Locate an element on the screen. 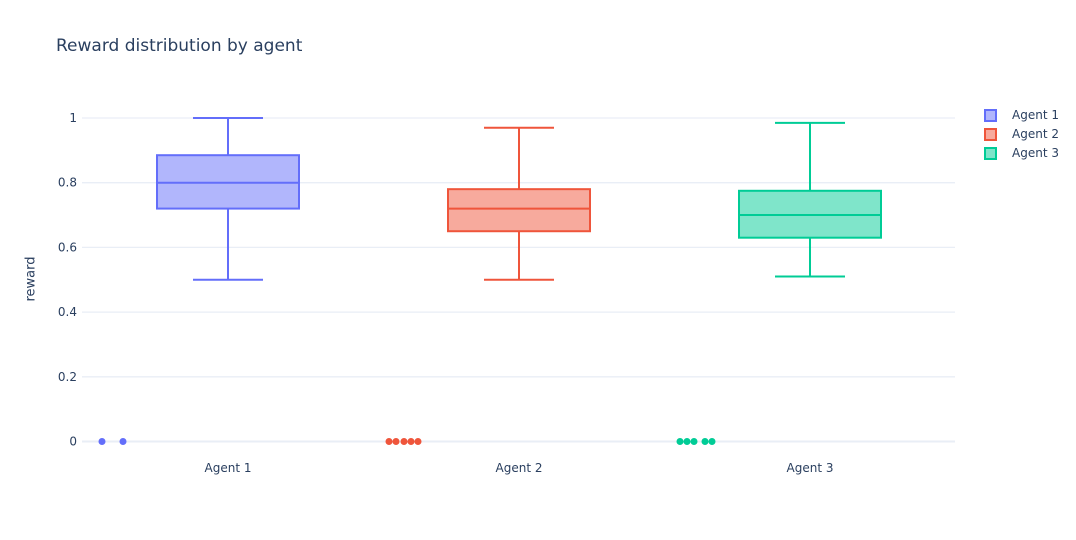  x-category-label: Agent 2 is located at coordinates (519, 468).